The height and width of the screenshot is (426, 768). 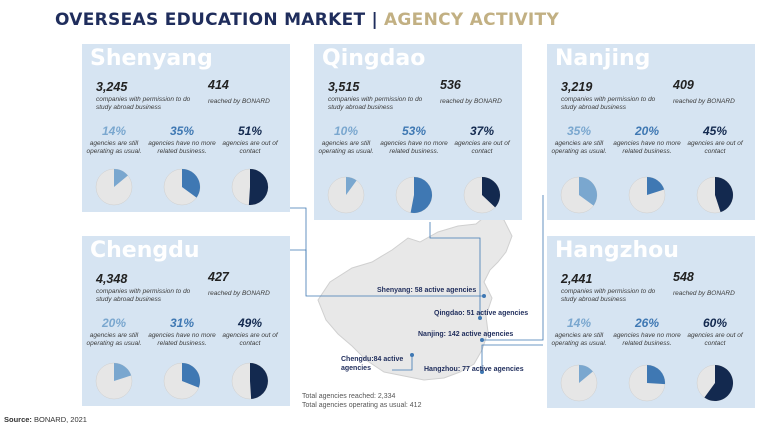 I want to click on source-note: Source: BONARD, 2021, so click(x=45, y=419).